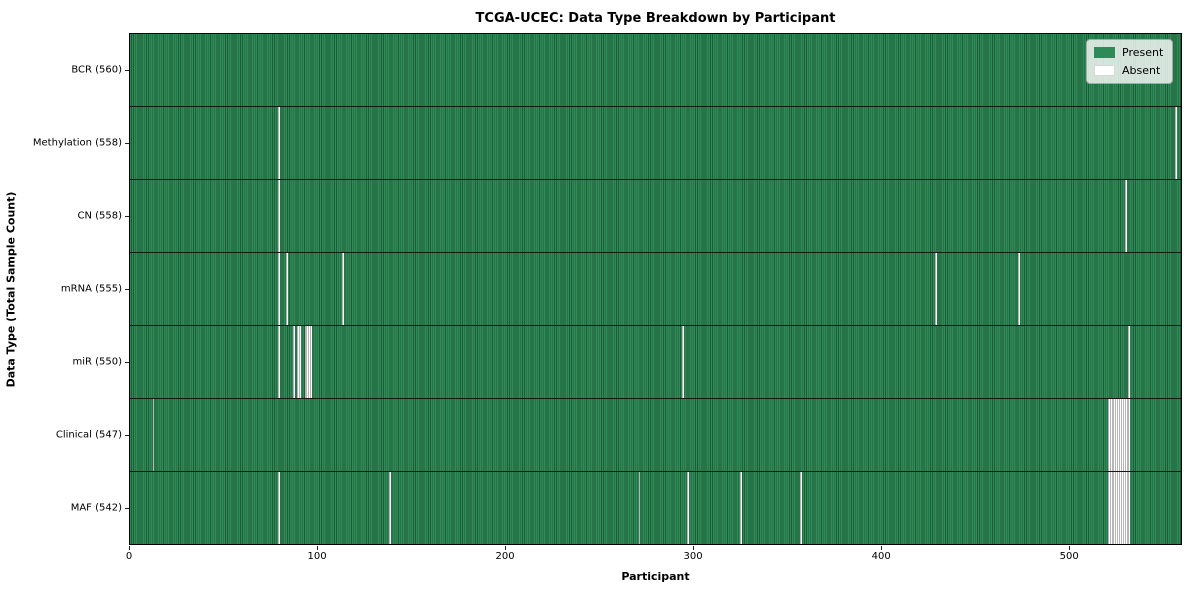 This screenshot has width=1200, height=600. Describe the element at coordinates (91, 289) in the screenshot. I see `y-tick-label: mRNA (555)` at that location.